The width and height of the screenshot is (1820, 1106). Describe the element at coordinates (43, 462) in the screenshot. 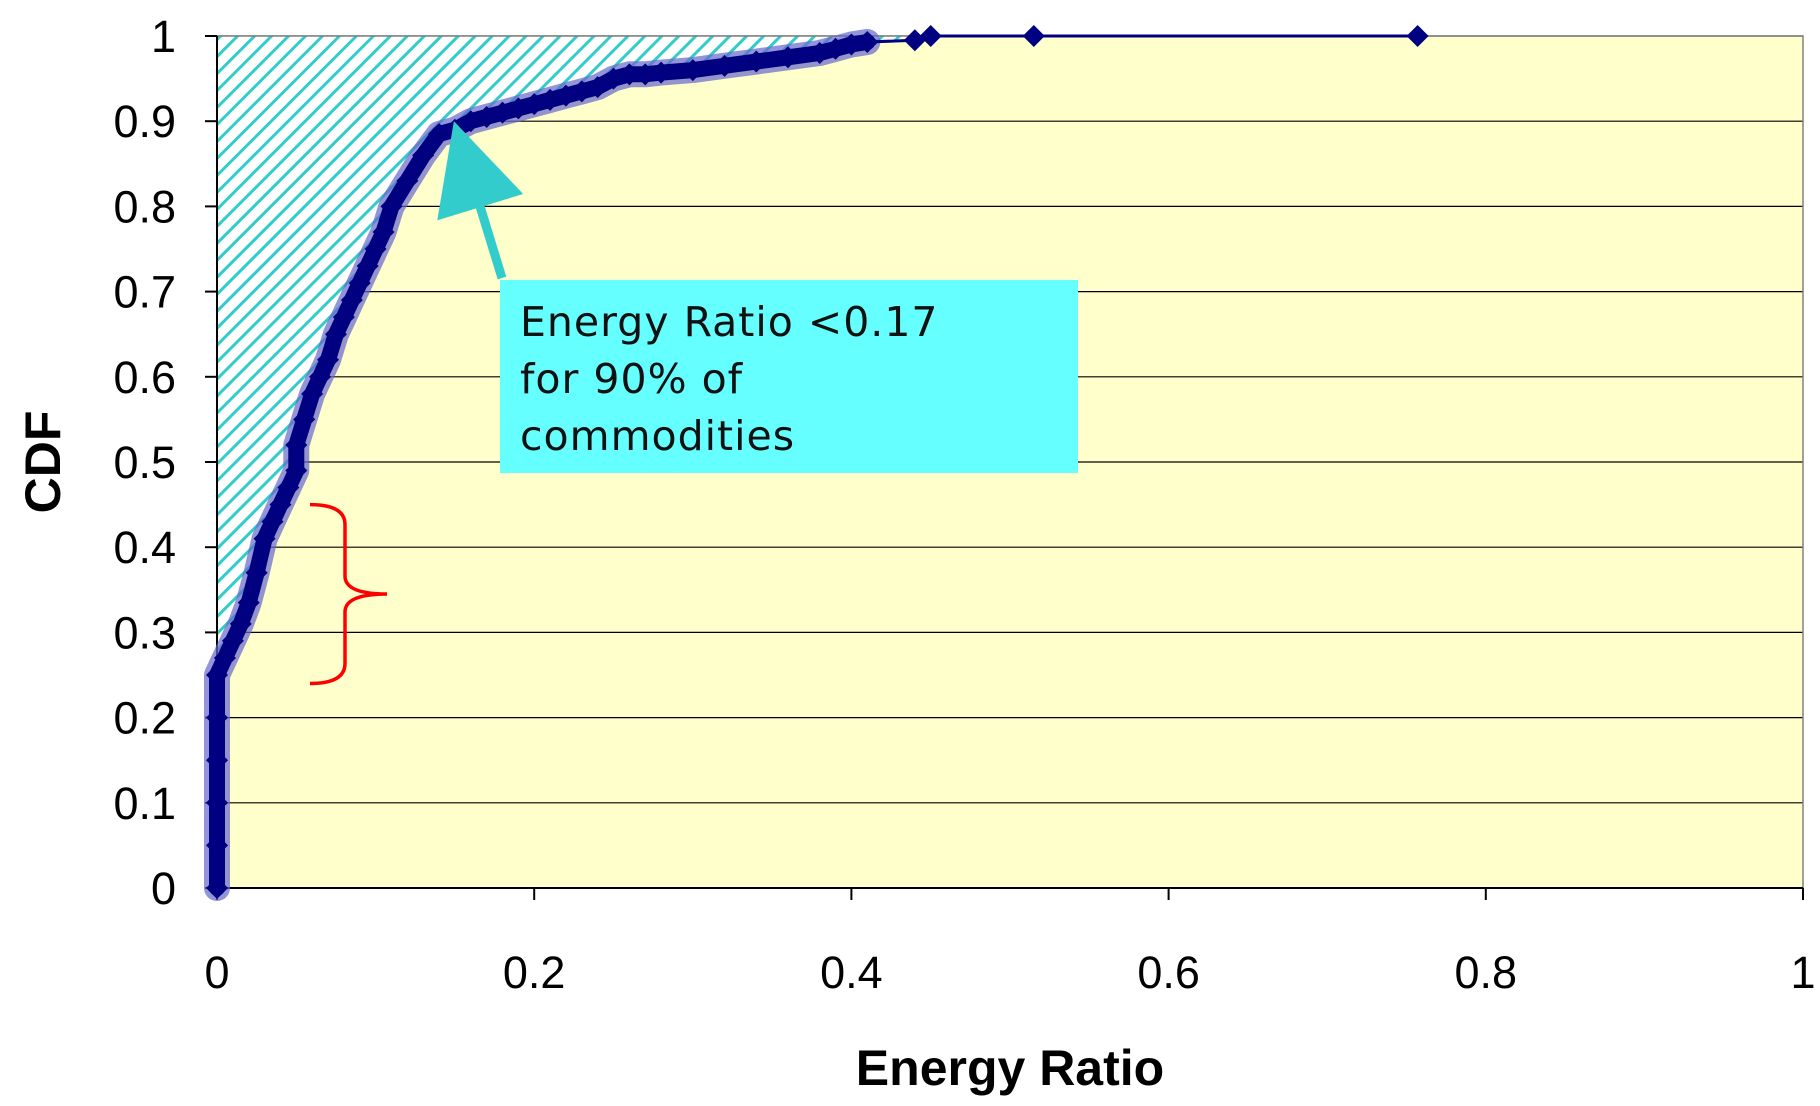

I see `y-axis-title: CDF` at that location.